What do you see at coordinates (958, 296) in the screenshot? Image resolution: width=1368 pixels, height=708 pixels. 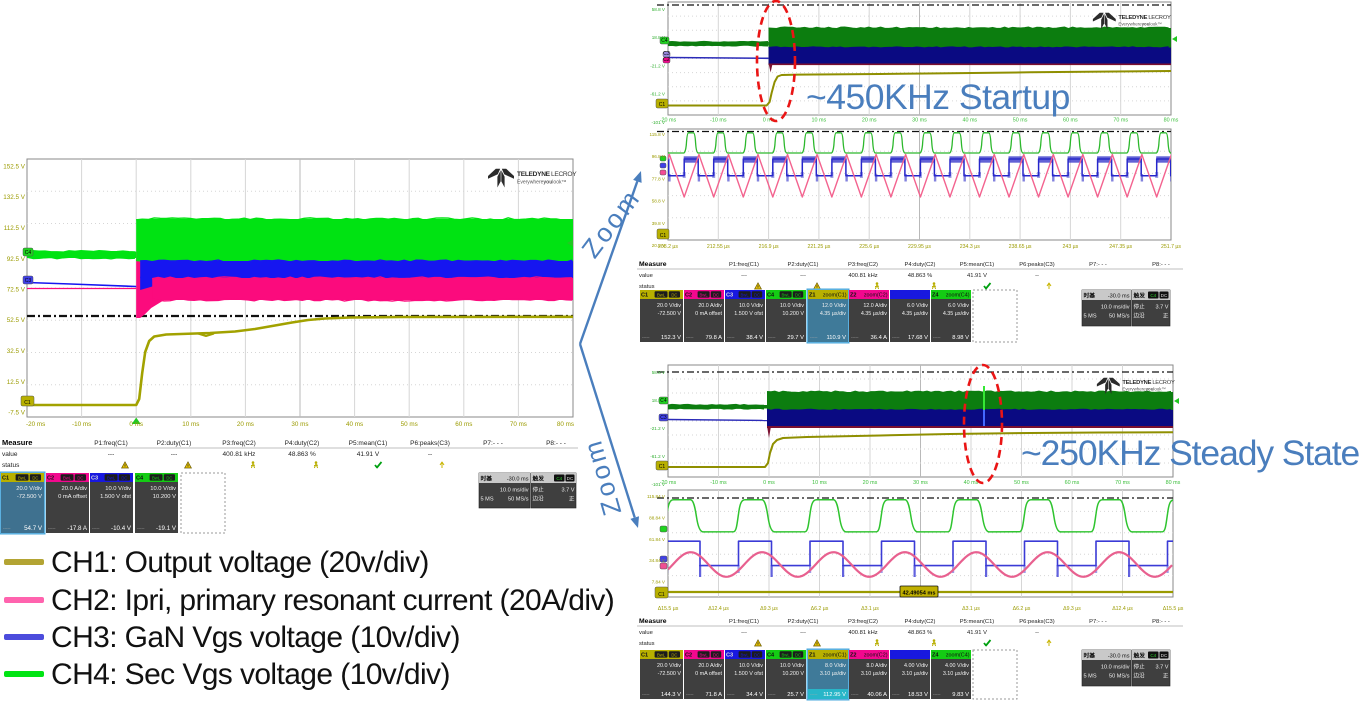 I see `svg-text: zoom(C4)` at bounding box center [958, 296].